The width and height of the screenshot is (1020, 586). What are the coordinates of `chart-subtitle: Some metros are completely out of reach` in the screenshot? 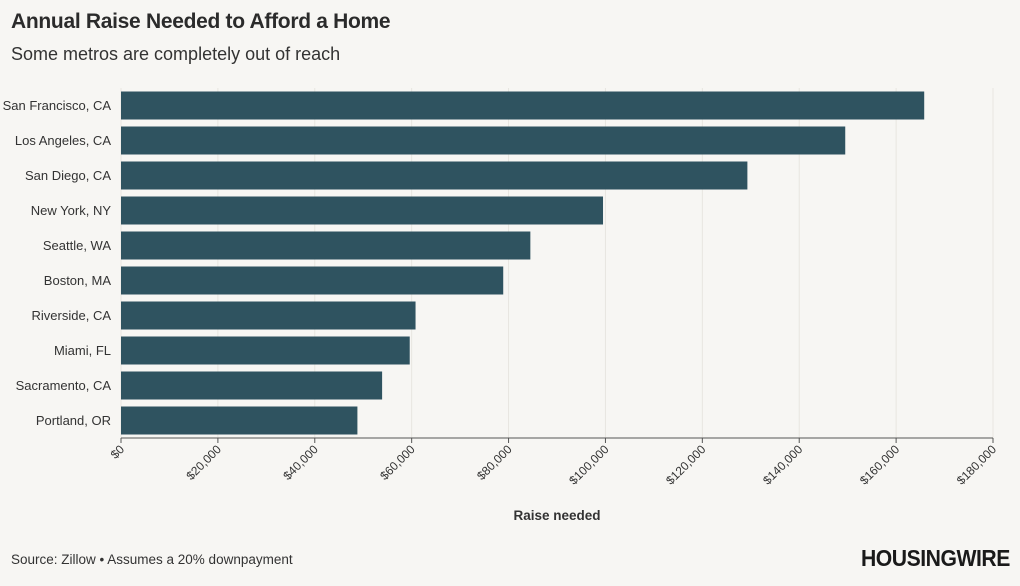 It's located at (176, 54).